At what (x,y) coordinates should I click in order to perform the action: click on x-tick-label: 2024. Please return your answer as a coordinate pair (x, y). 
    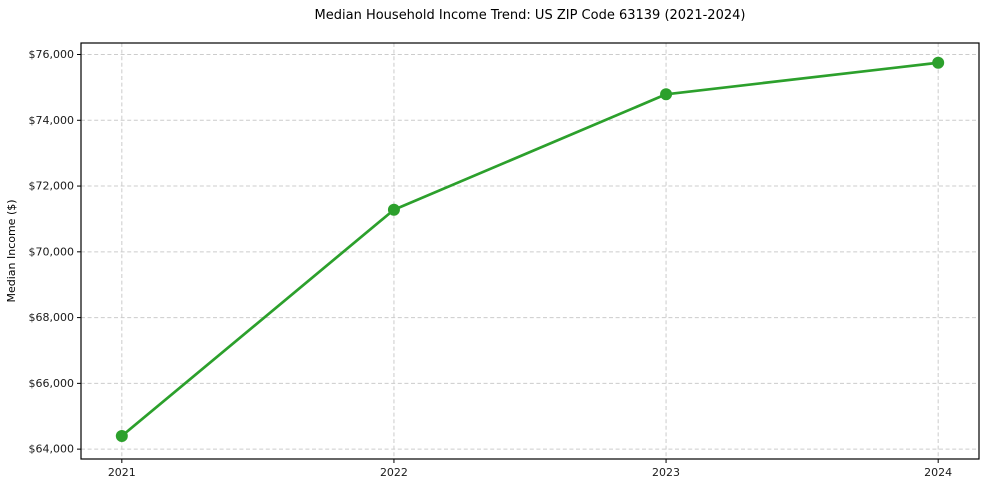
    Looking at the image, I should click on (938, 472).